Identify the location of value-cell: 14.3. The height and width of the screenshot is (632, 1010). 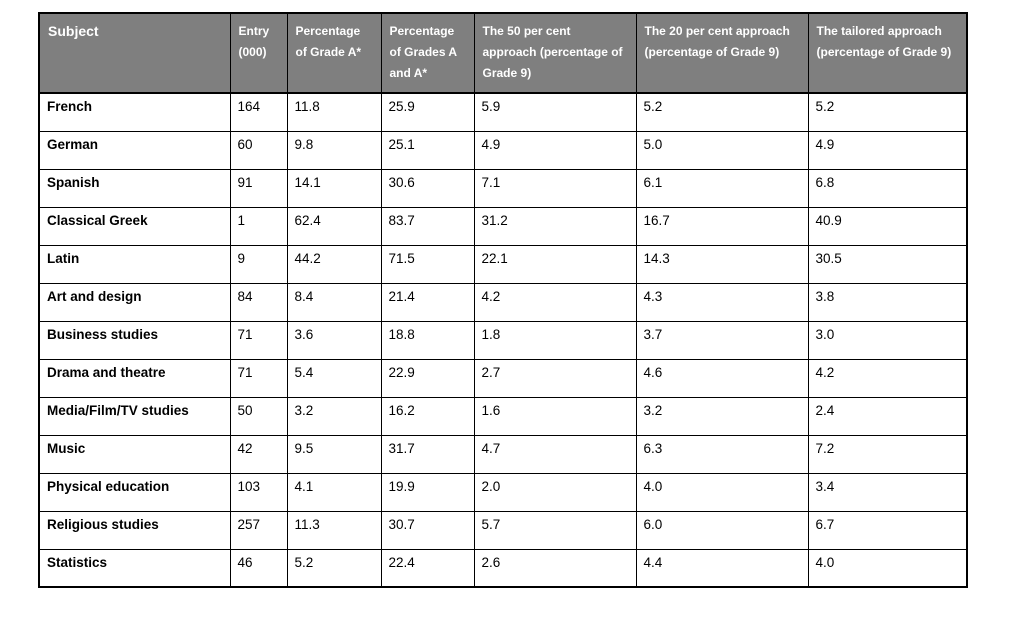
(722, 264).